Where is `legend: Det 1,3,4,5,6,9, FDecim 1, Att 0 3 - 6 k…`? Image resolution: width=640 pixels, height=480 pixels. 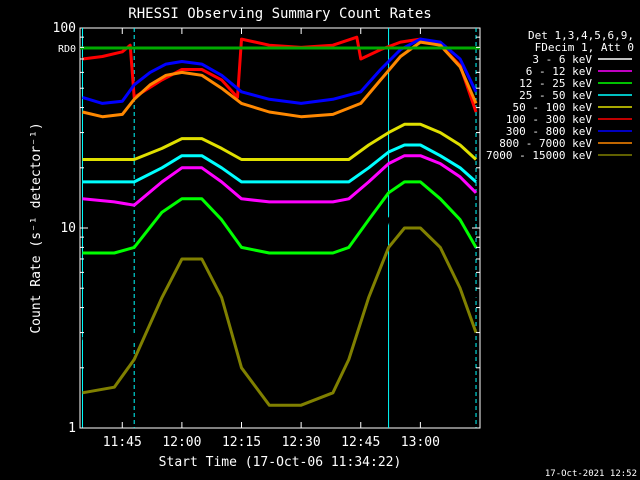
legend: Det 1,3,4,5,6,9, FDecim 1, Att 0 3 - 6 k… is located at coordinates (560, 95).